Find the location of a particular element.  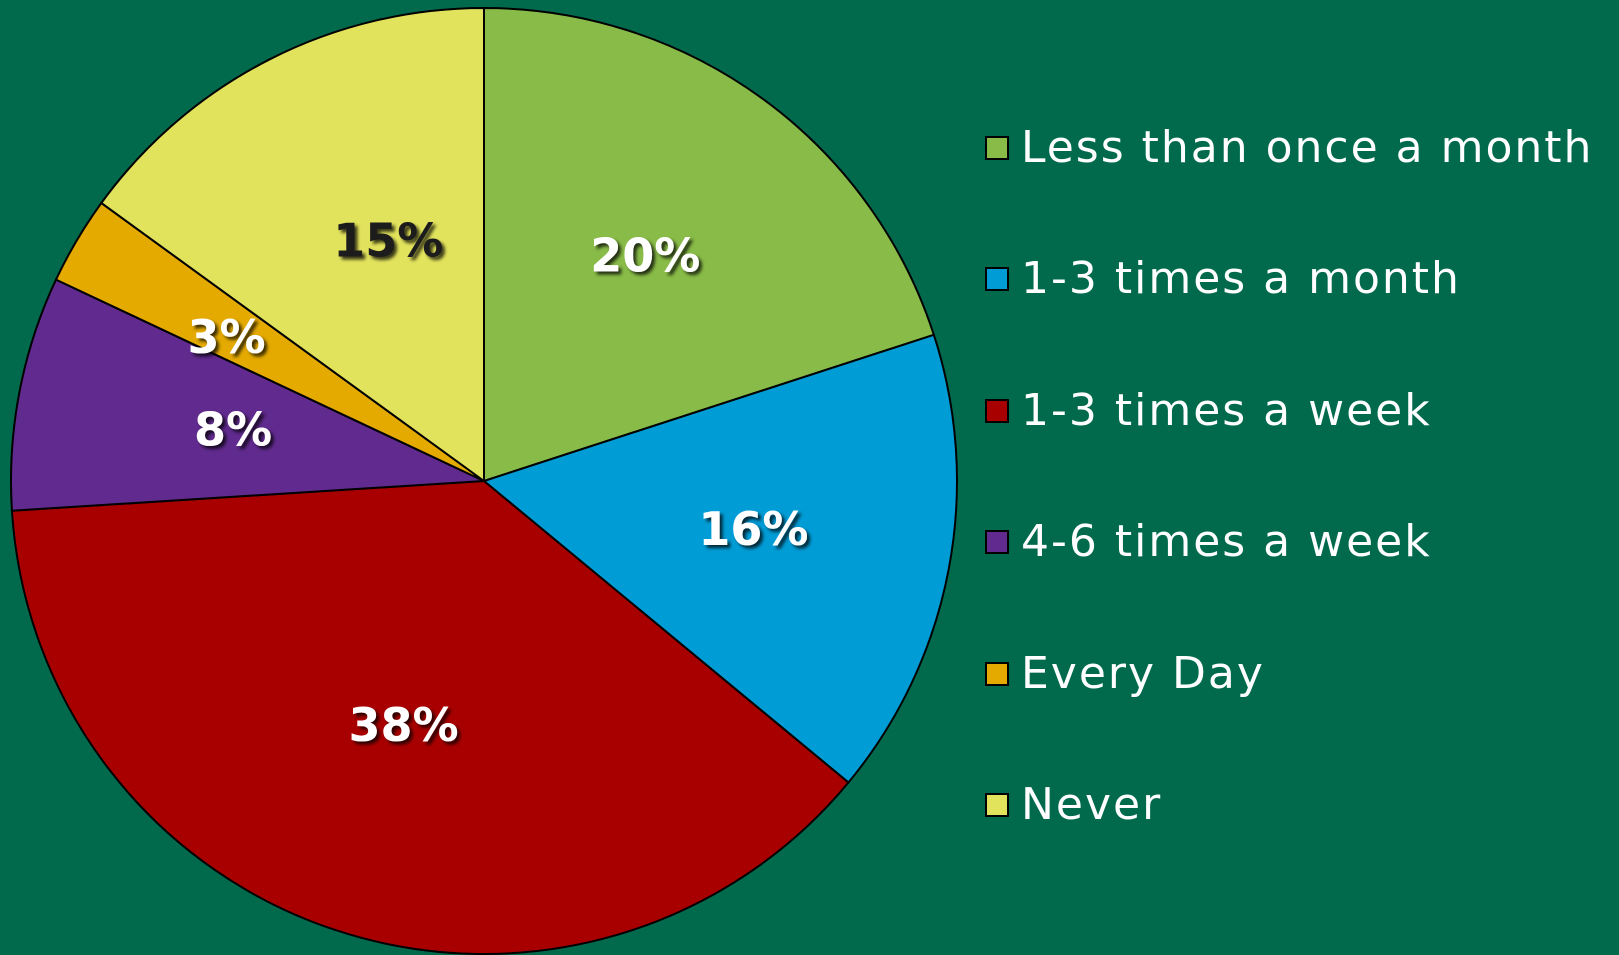

legend-swatch-4-6-times-a-week is located at coordinates (997, 542).